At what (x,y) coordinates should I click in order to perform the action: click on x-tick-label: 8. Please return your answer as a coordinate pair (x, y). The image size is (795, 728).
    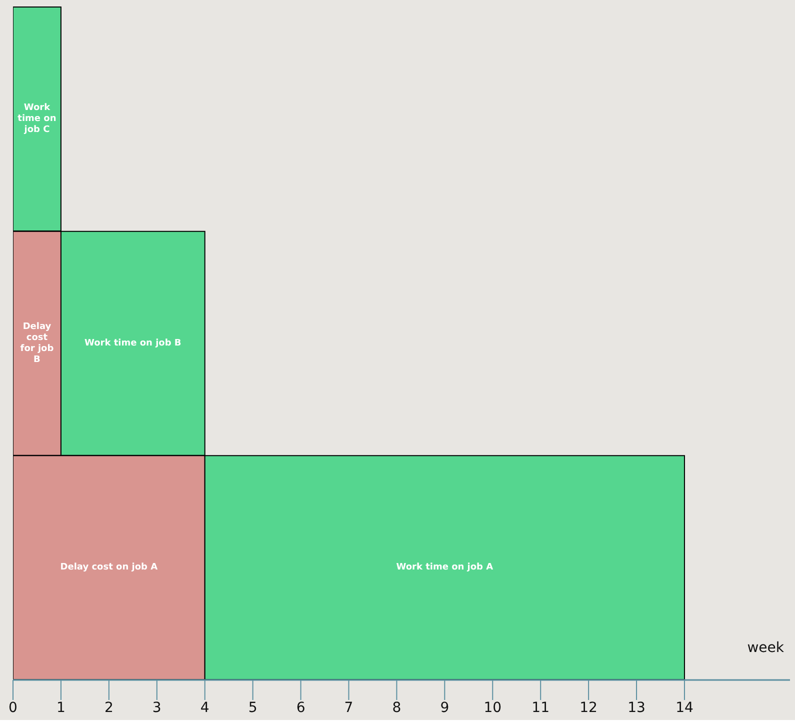
    Looking at the image, I should click on (397, 708).